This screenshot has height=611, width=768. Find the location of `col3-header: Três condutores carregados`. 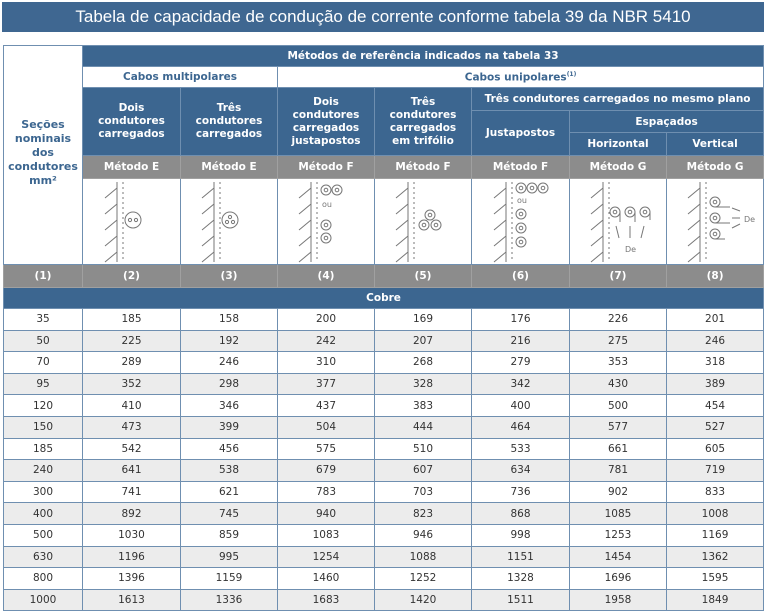

col3-header: Três condutores carregados is located at coordinates (229, 121).